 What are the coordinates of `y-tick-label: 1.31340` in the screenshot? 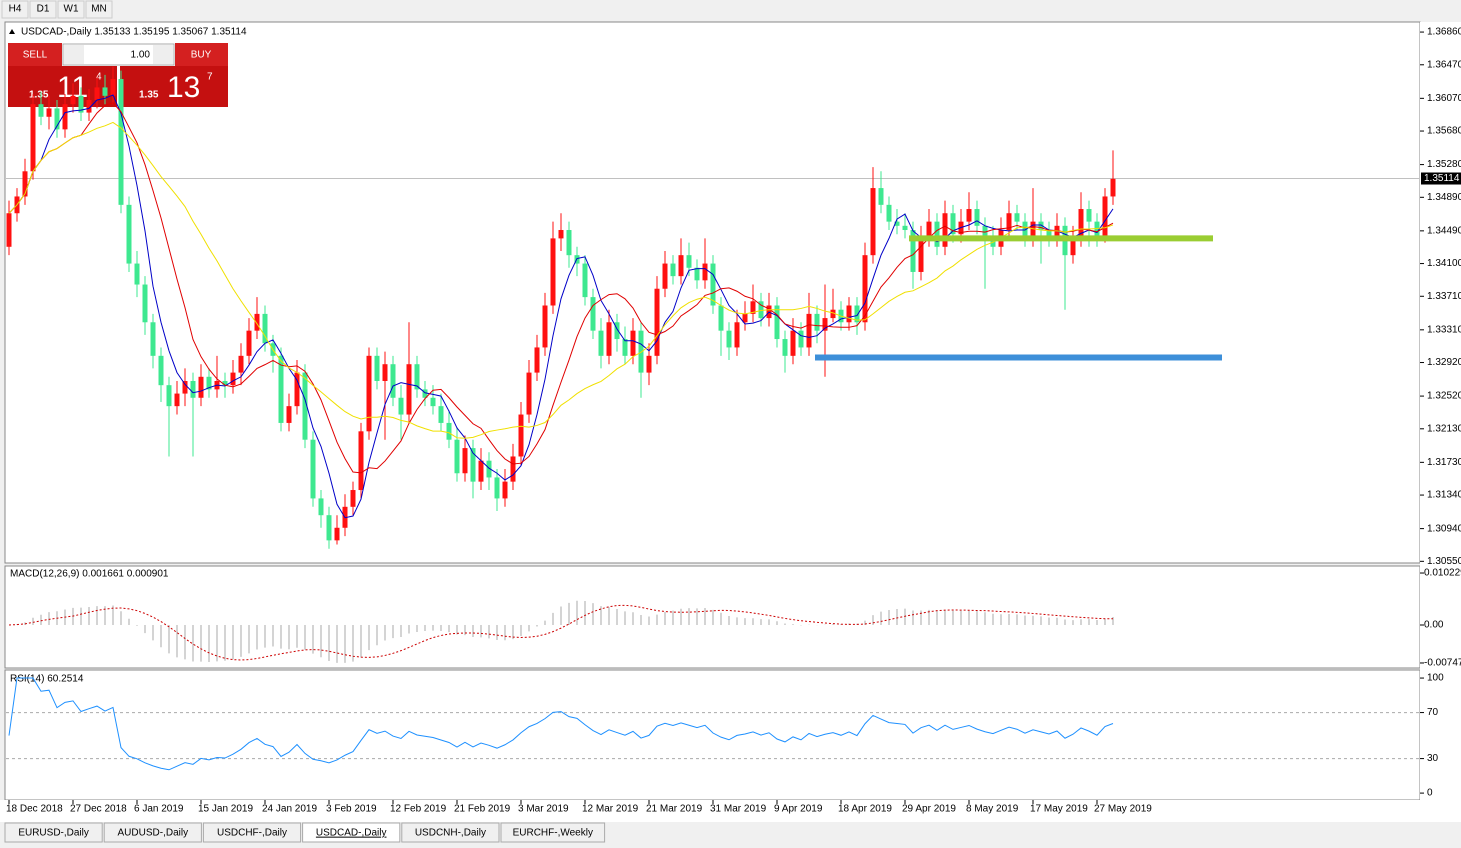 It's located at (1444, 495).